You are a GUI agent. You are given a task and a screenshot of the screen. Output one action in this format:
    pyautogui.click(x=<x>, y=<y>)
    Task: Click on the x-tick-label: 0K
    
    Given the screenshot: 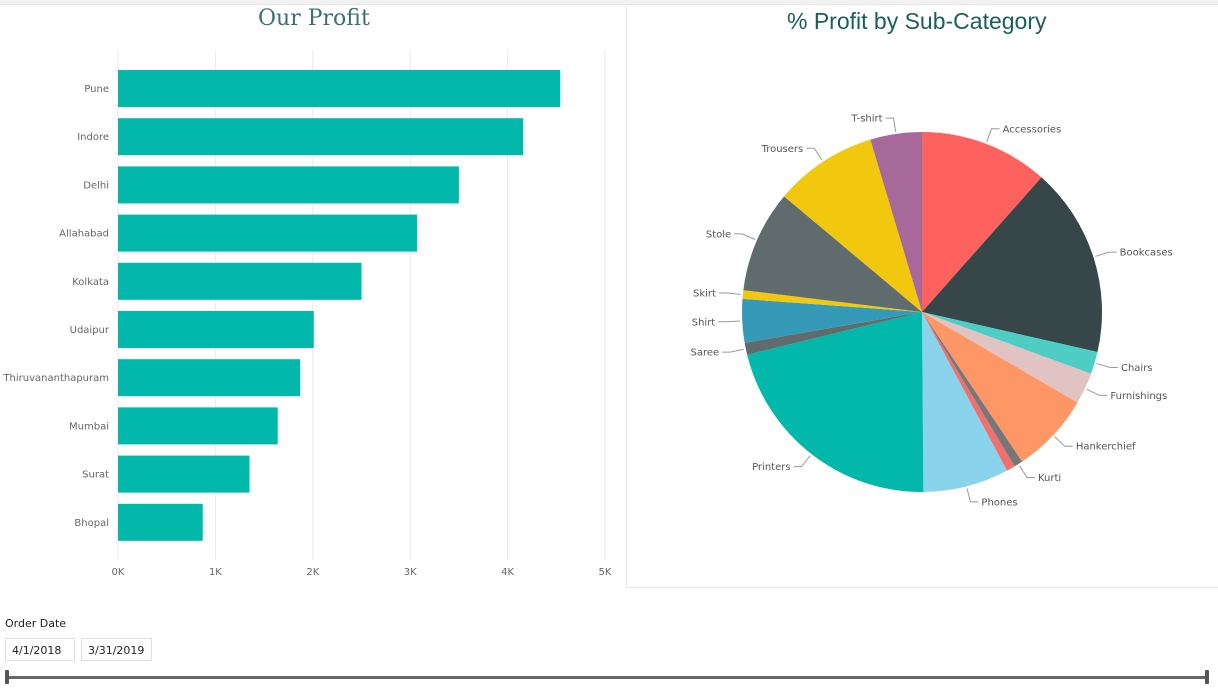 What is the action you would take?
    pyautogui.click(x=118, y=572)
    